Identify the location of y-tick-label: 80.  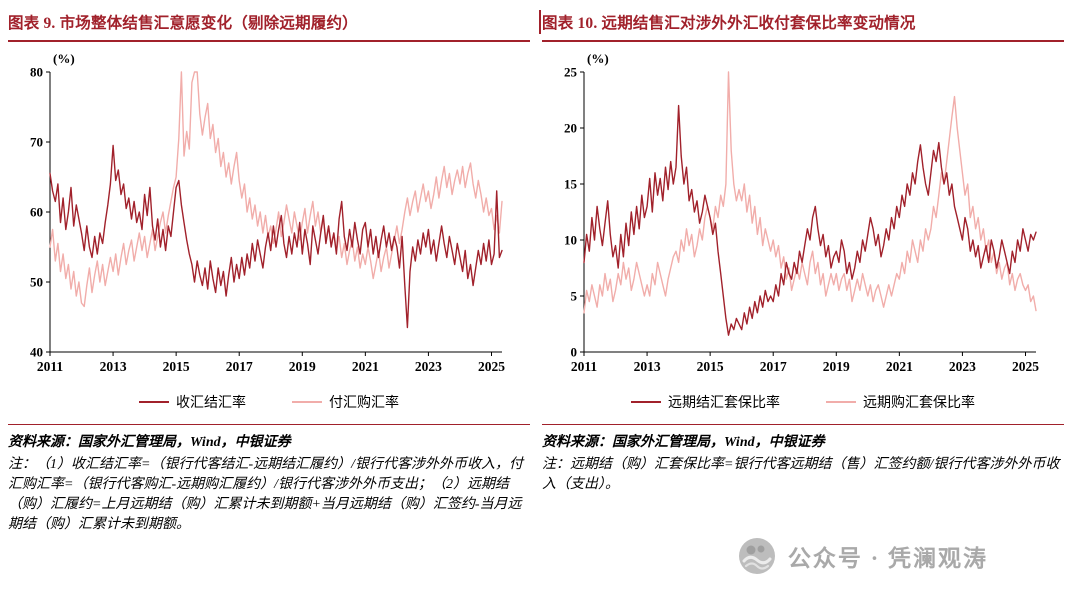
(36, 72).